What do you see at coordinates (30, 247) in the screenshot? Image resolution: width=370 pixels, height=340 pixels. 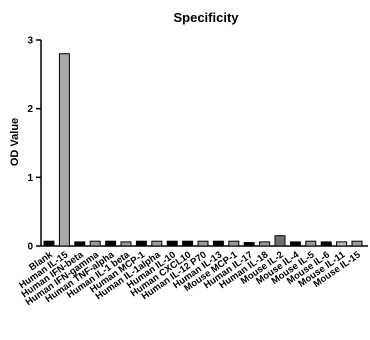 I see `y-tick-label: 0` at bounding box center [30, 247].